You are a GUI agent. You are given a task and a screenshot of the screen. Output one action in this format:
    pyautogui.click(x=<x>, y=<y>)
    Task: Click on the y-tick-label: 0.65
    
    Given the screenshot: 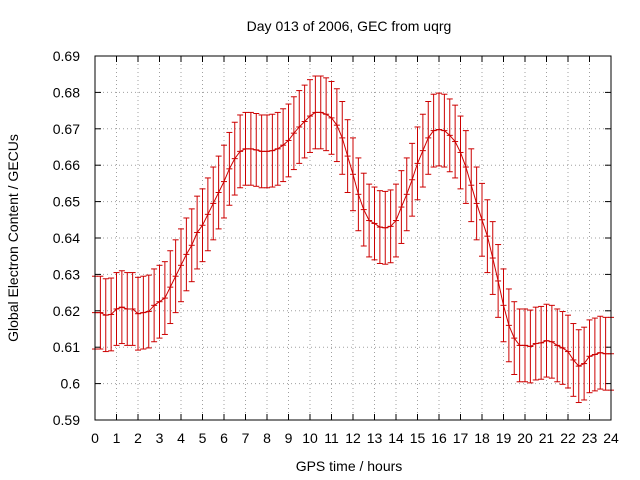 What is the action you would take?
    pyautogui.click(x=66, y=202)
    